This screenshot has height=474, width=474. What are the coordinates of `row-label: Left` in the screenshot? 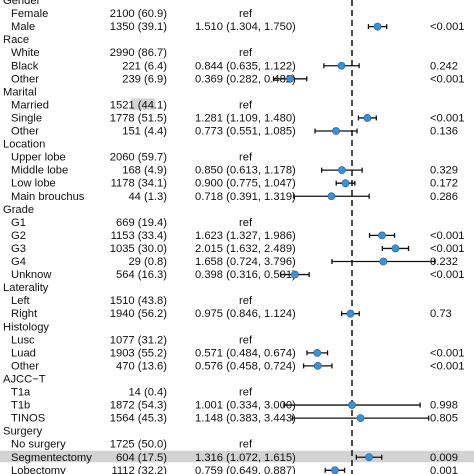 It's located at (21, 301).